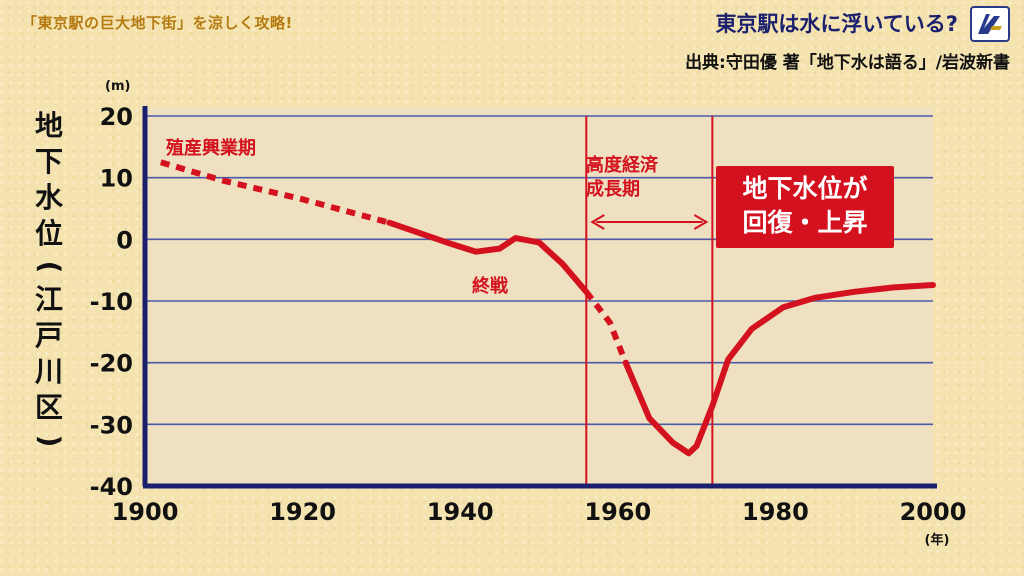 Image resolution: width=1024 pixels, height=576 pixels. Describe the element at coordinates (805, 188) in the screenshot. I see `recovery-line1: 地下水位が` at that location.